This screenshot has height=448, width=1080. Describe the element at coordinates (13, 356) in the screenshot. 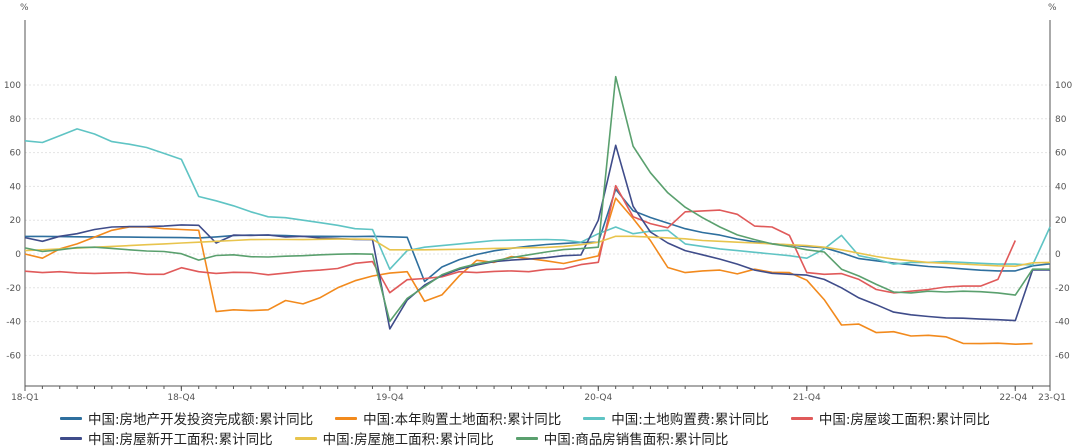

I see `y-tick-label-left: -60` at that location.